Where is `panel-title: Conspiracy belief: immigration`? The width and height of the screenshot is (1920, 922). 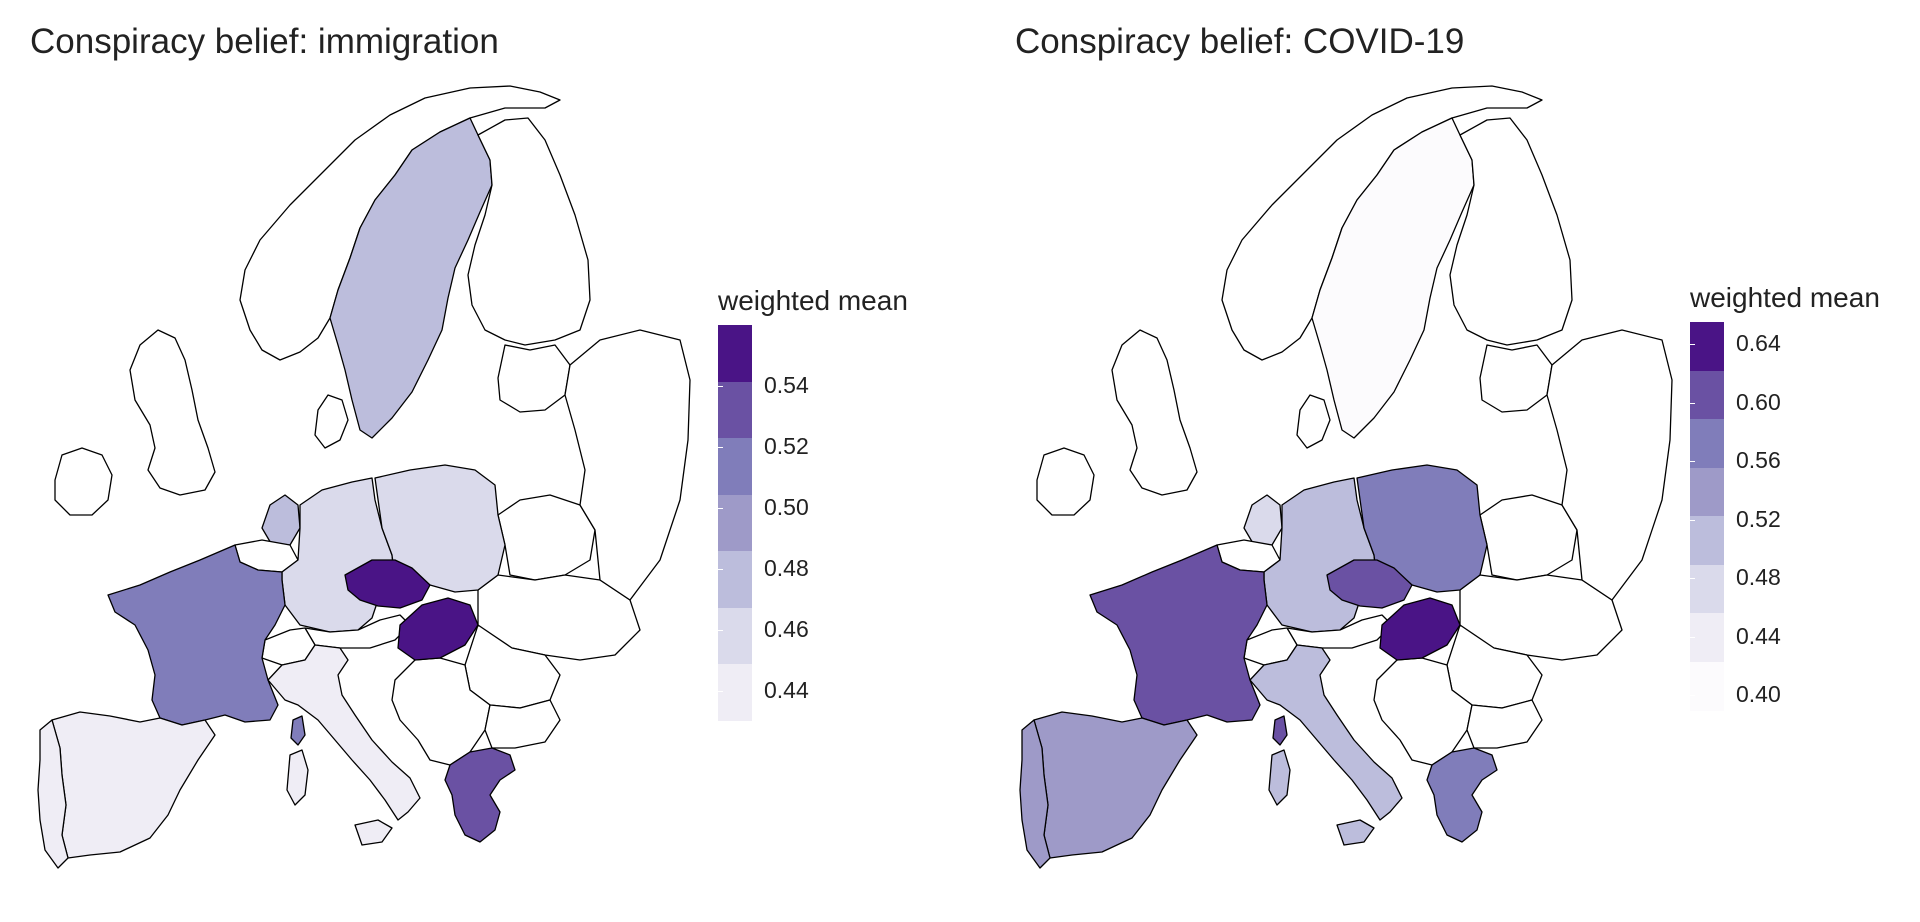
panel-title: Conspiracy belief: immigration is located at coordinates (264, 41).